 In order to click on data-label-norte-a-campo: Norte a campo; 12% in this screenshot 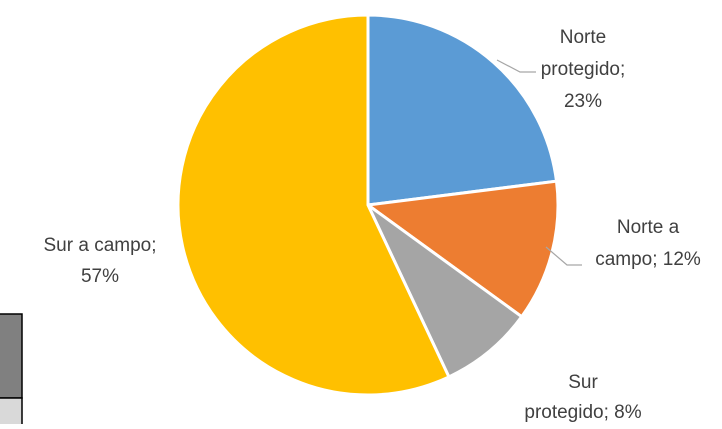, I will do `click(648, 243)`.